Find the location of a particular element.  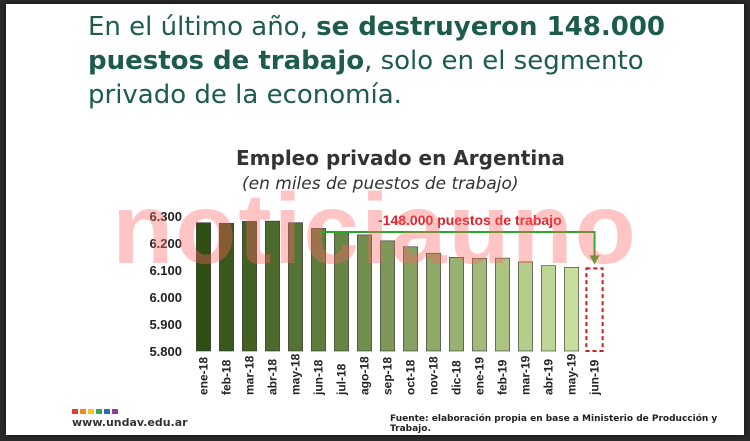

headline-part-1: En el último año, is located at coordinates (202, 27).